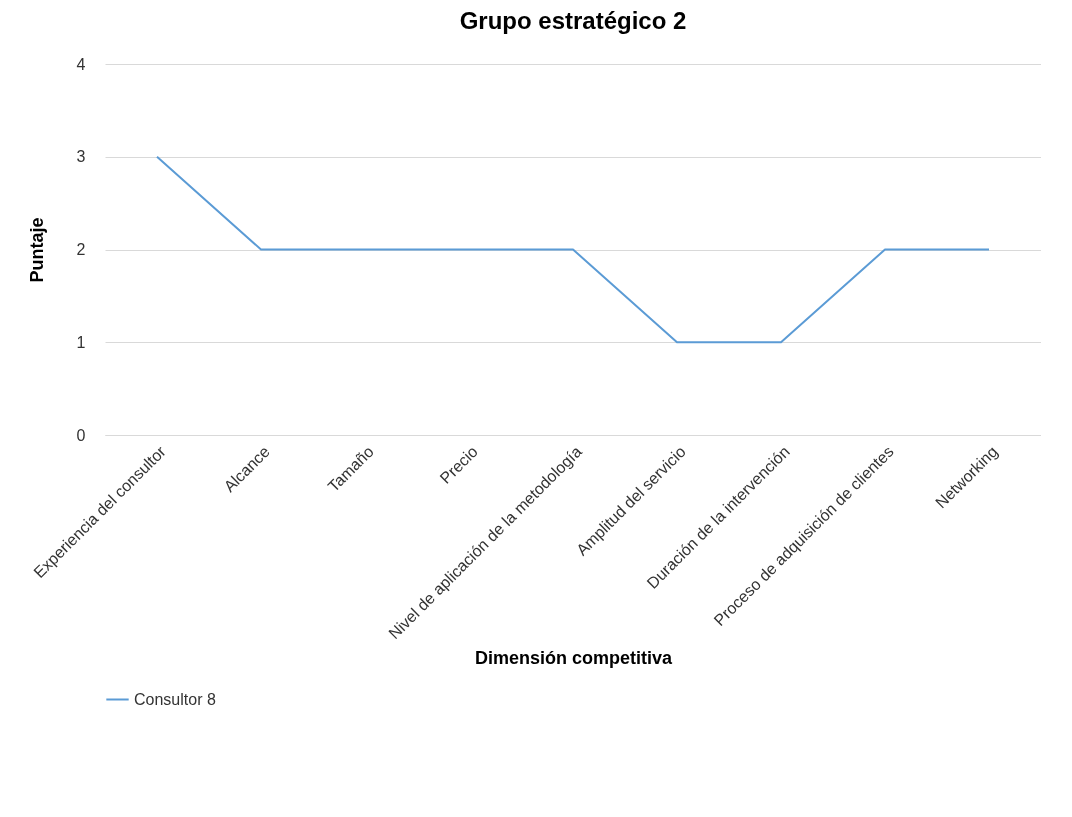 This screenshot has height=817, width=1072. What do you see at coordinates (81, 342) in the screenshot?
I see `y-tick-label: 1` at bounding box center [81, 342].